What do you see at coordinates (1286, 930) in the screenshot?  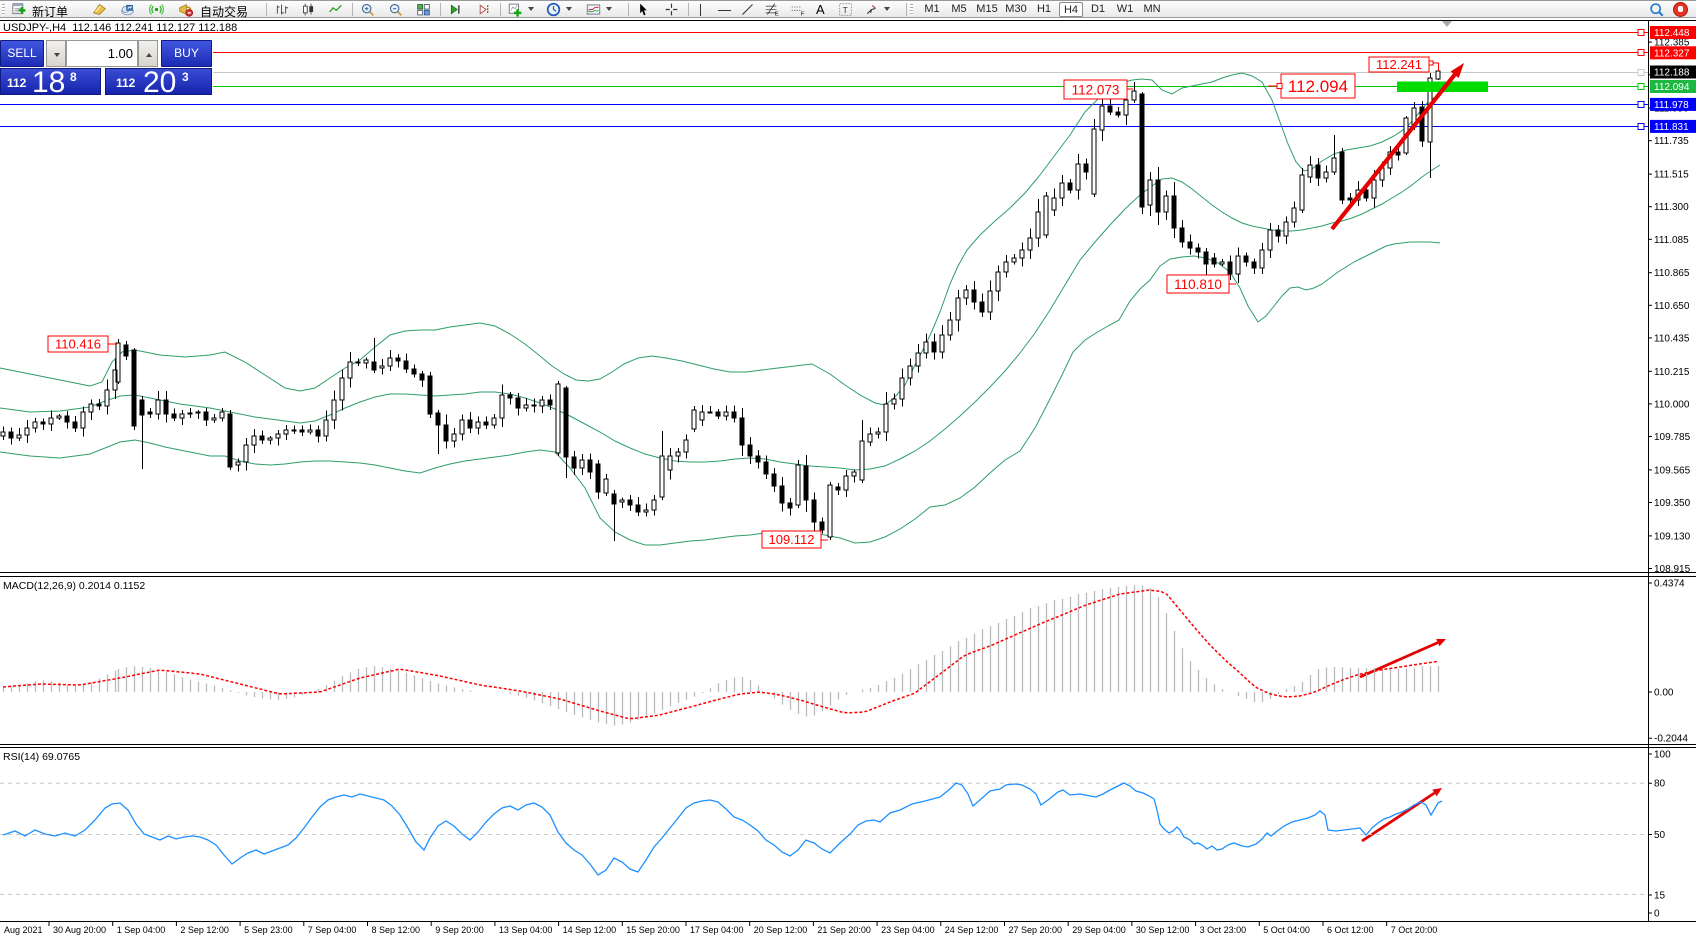 I see `svg-text: 5 Oct 04:00` at bounding box center [1286, 930].